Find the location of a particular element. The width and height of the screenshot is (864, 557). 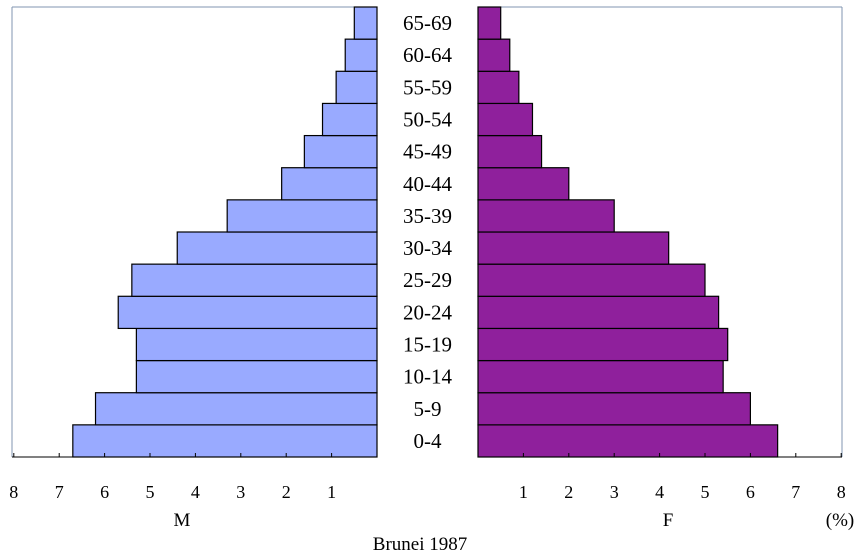

left-tick-label-7: 7 is located at coordinates (59, 492).